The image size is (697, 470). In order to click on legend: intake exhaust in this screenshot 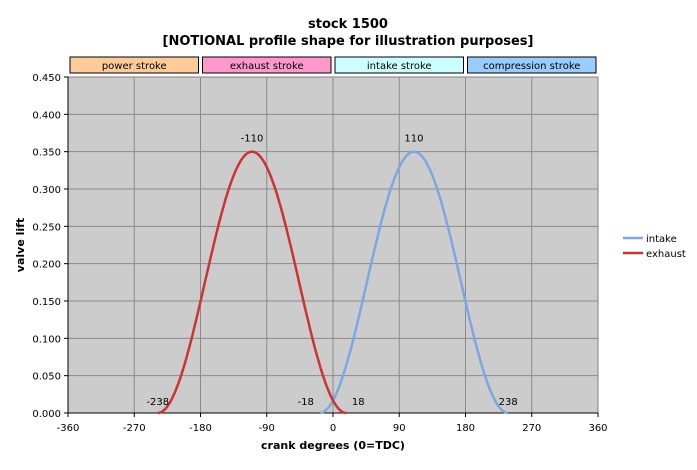, I will do `click(654, 247)`.